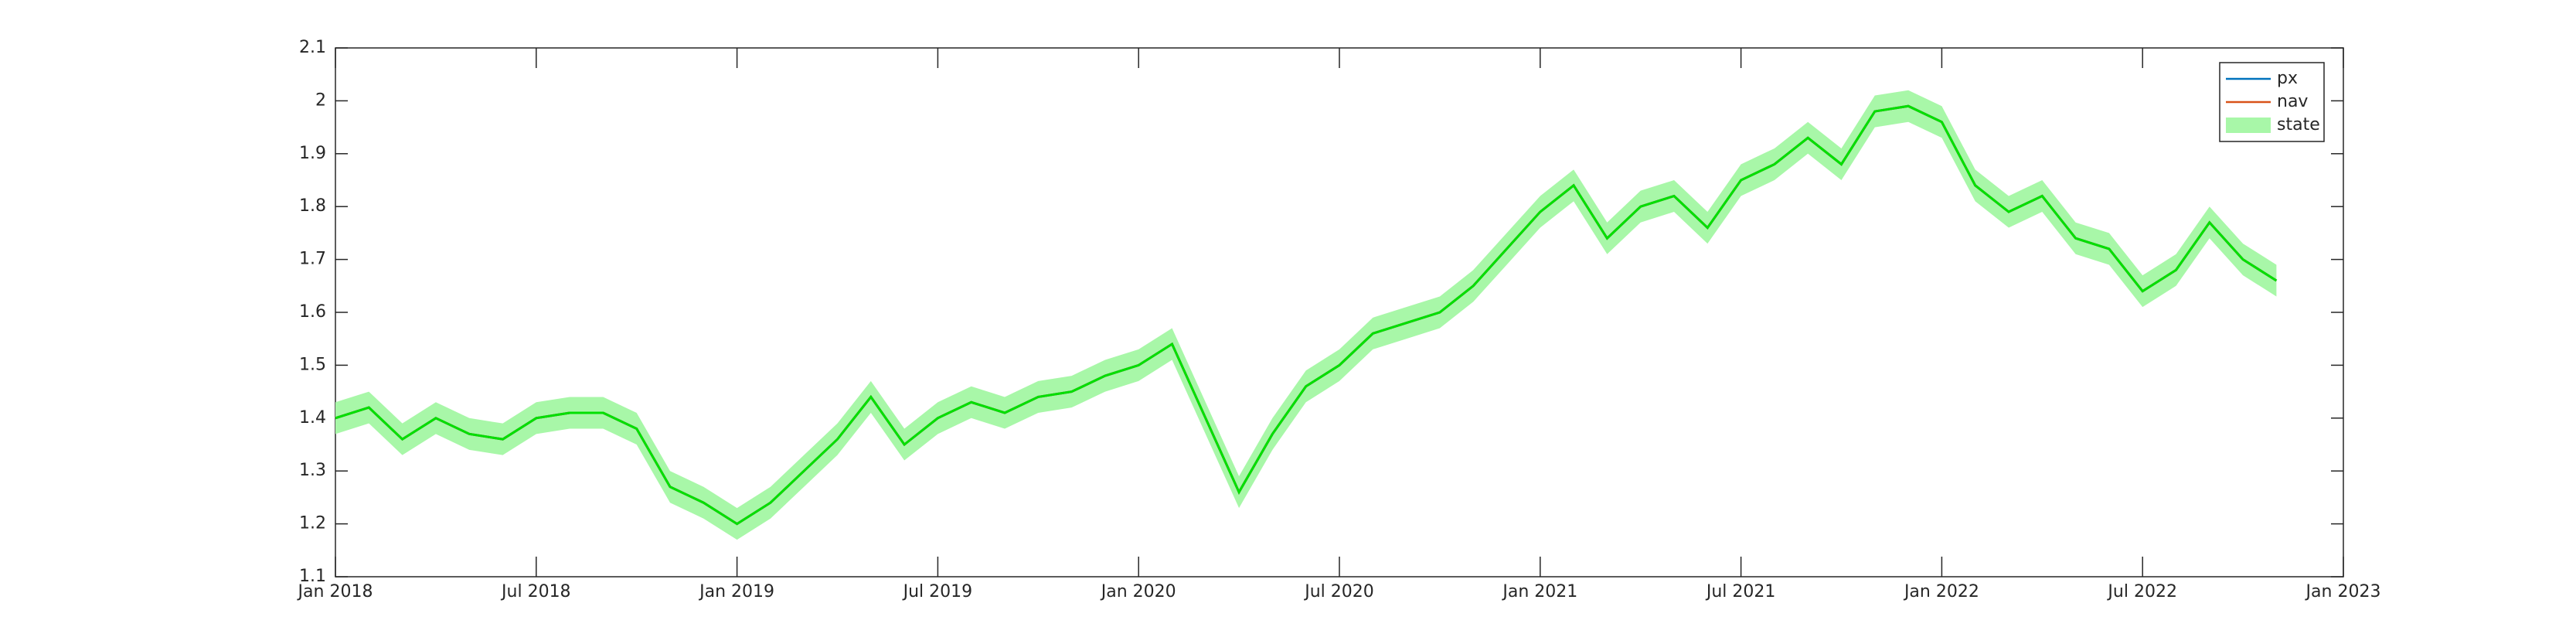 This screenshot has height=644, width=2576. Describe the element at coordinates (2141, 591) in the screenshot. I see `x-tick-label: Jul 2022` at that location.